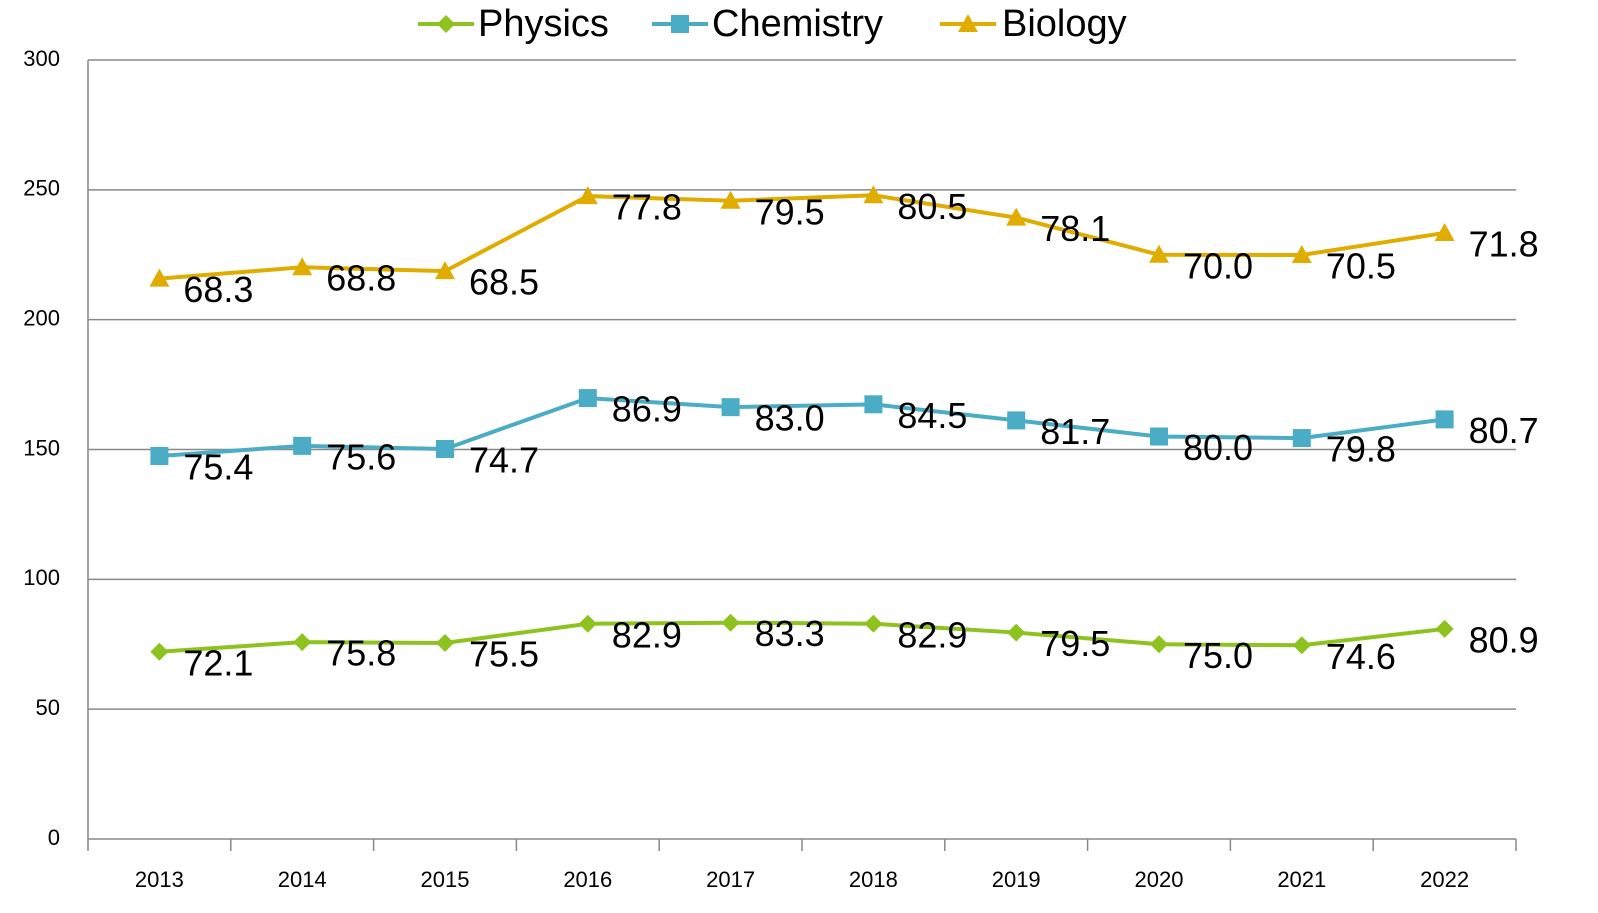  What do you see at coordinates (1504, 243) in the screenshot?
I see `data-label: 71.8` at bounding box center [1504, 243].